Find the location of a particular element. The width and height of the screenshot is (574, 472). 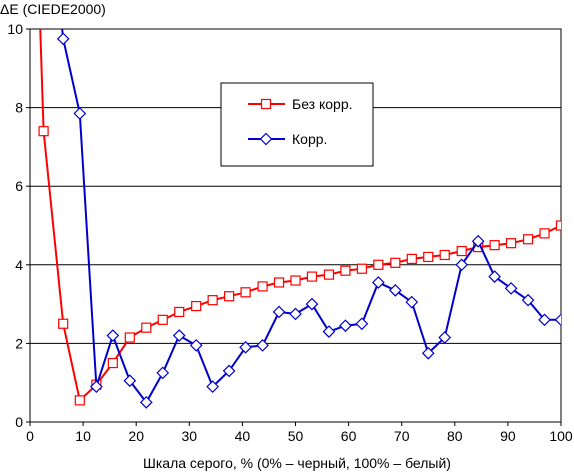

legend: Без корр. Корр. is located at coordinates (297, 124).